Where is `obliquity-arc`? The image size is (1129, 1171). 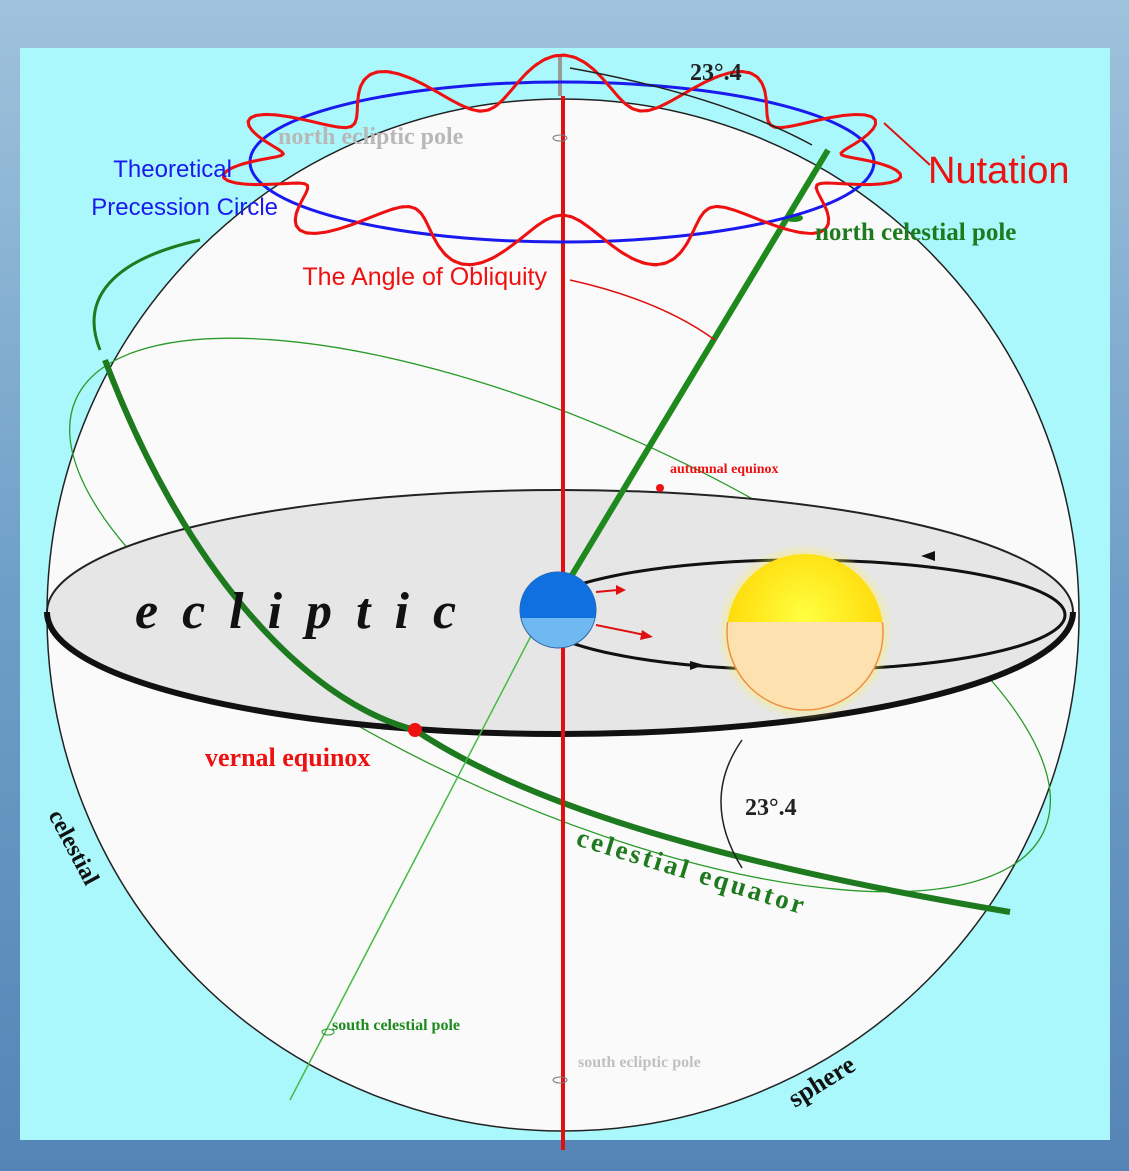 obliquity-arc is located at coordinates (642, 310).